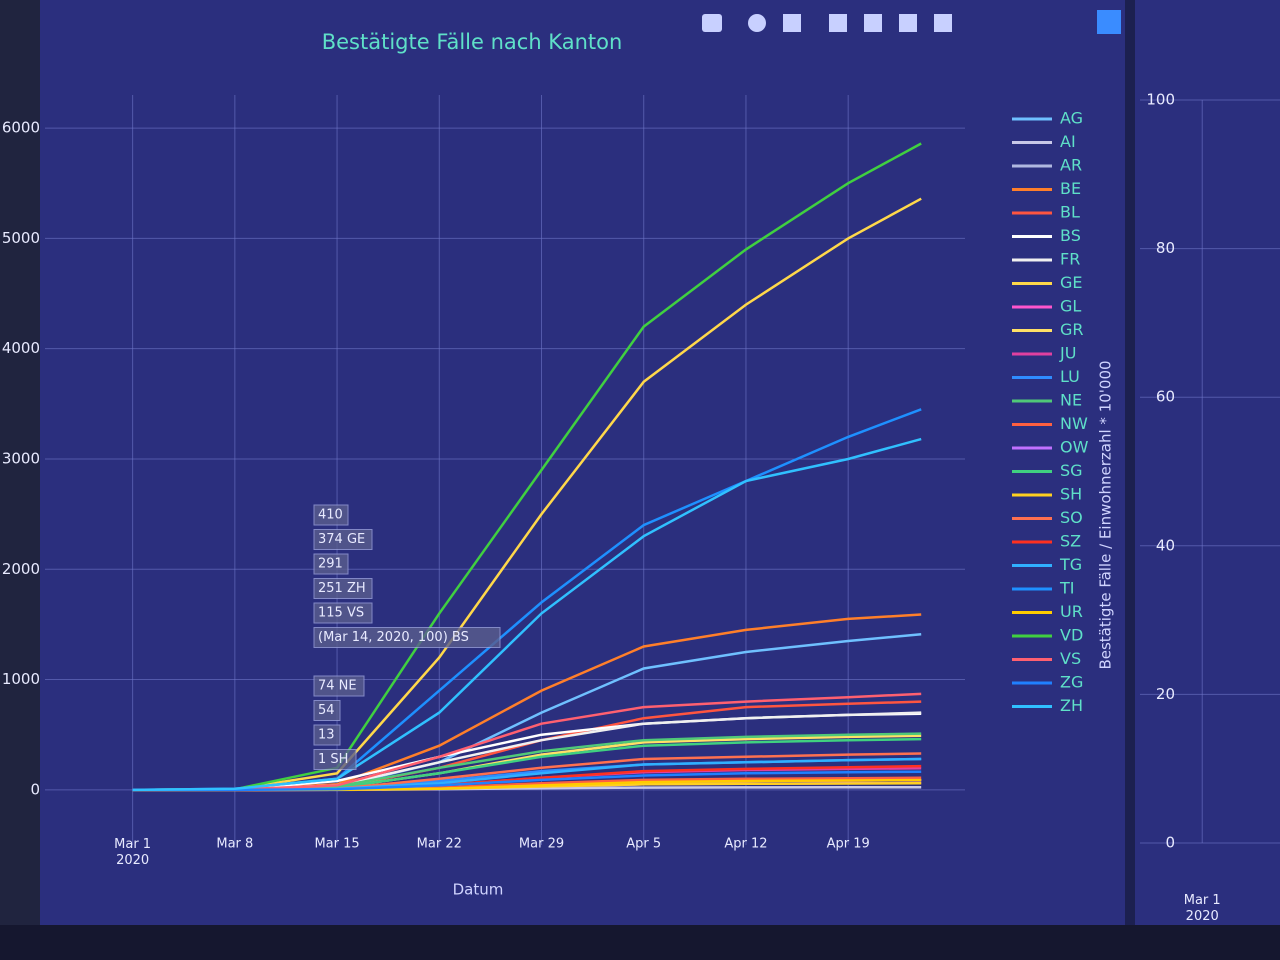 Image resolution: width=1280 pixels, height=960 pixels. What do you see at coordinates (792, 23) in the screenshot?
I see `tool-pan` at bounding box center [792, 23].